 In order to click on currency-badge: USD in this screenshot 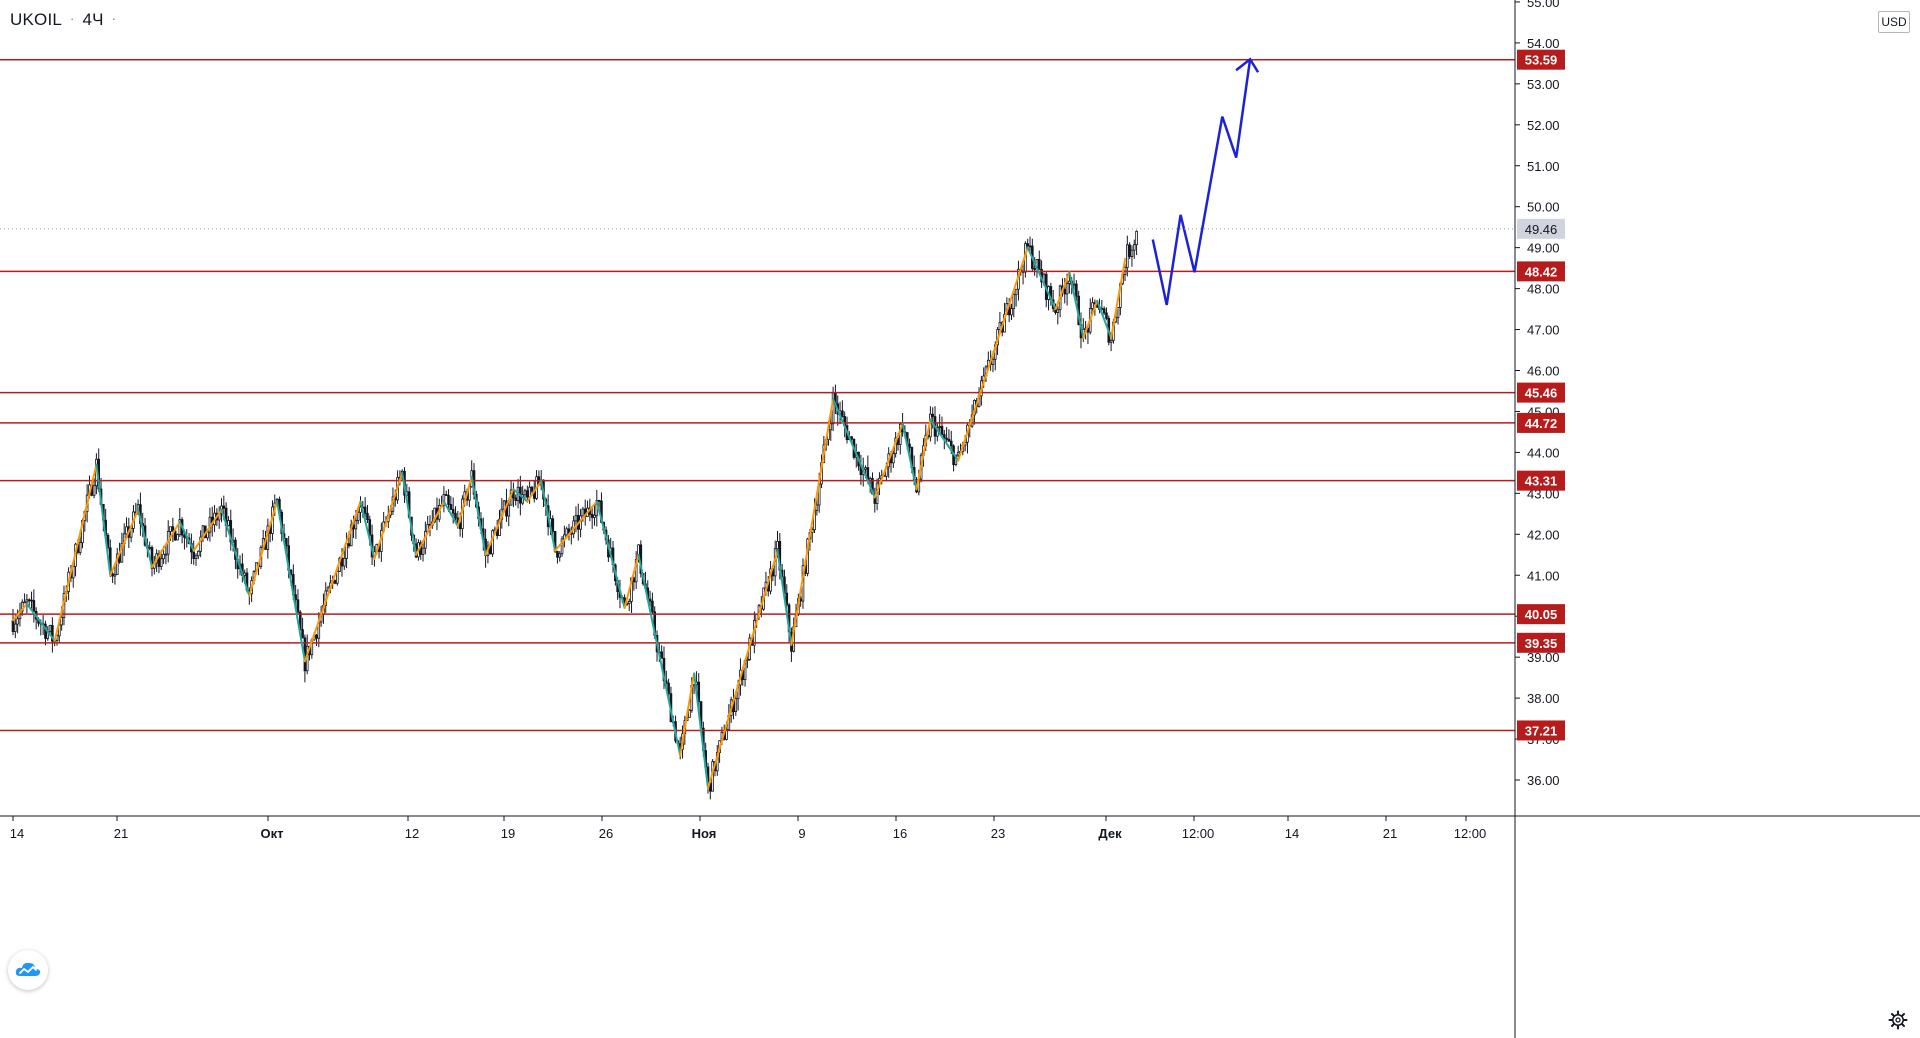, I will do `click(1894, 22)`.